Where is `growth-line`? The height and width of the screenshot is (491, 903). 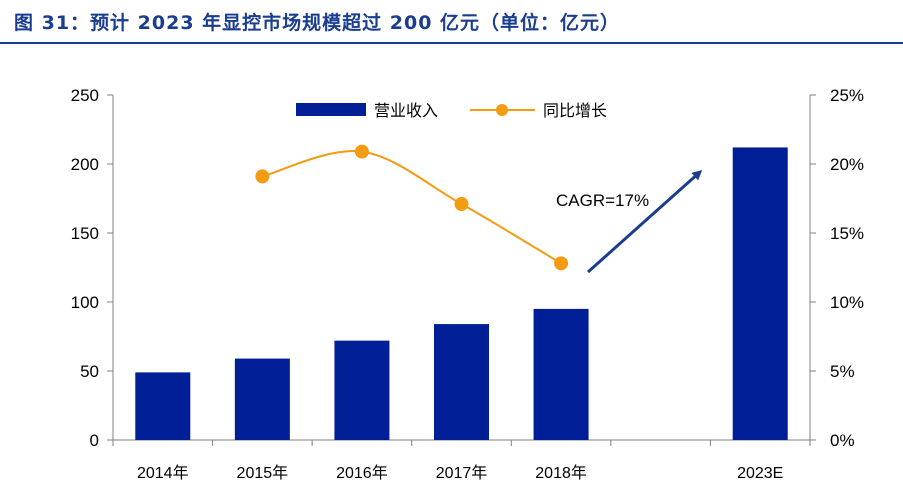
growth-line is located at coordinates (412, 207).